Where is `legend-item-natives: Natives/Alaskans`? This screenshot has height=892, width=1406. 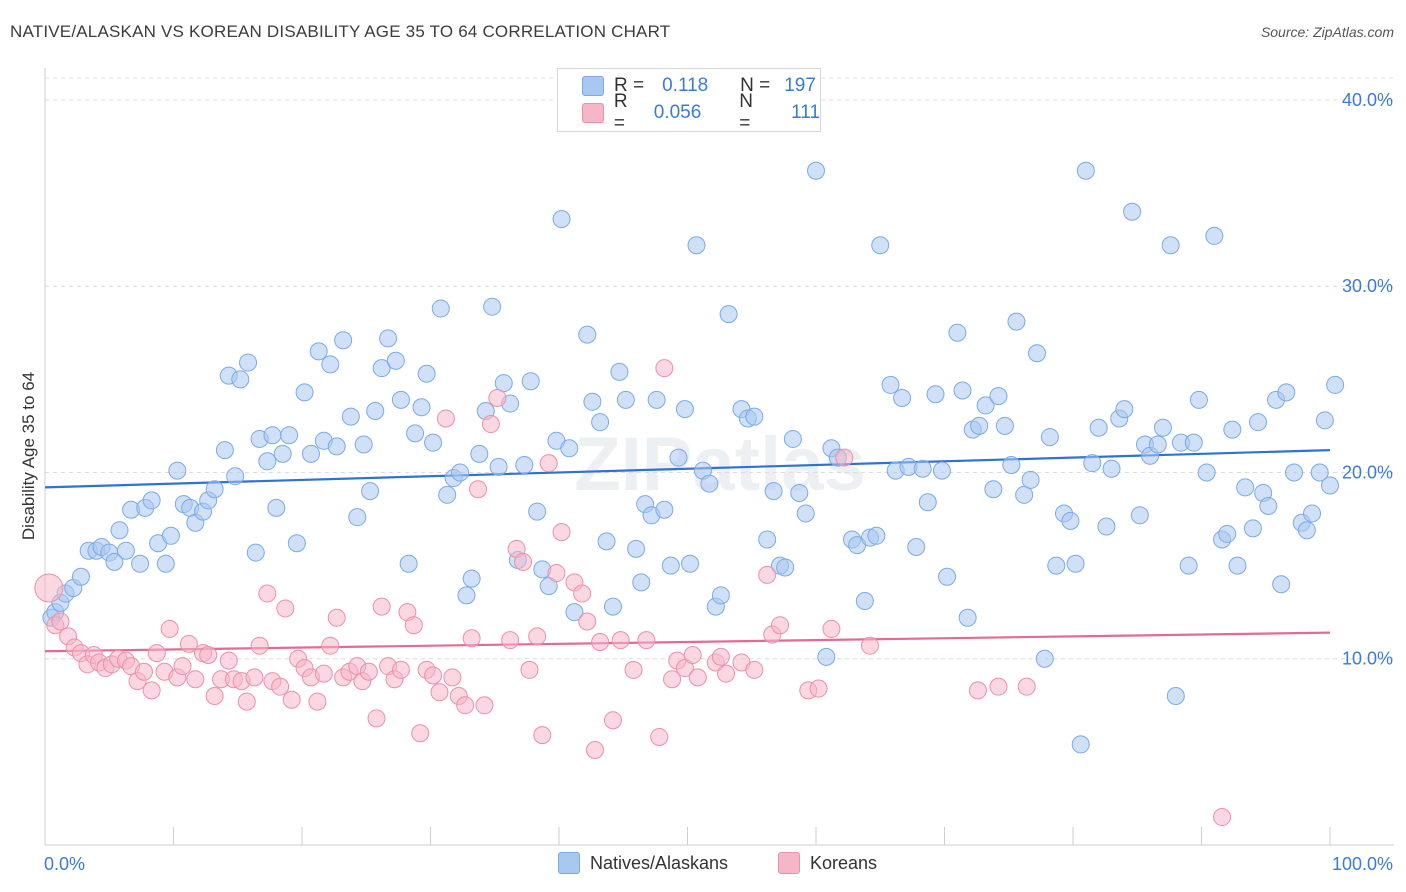 legend-item-natives: Natives/Alaskans is located at coordinates (643, 863).